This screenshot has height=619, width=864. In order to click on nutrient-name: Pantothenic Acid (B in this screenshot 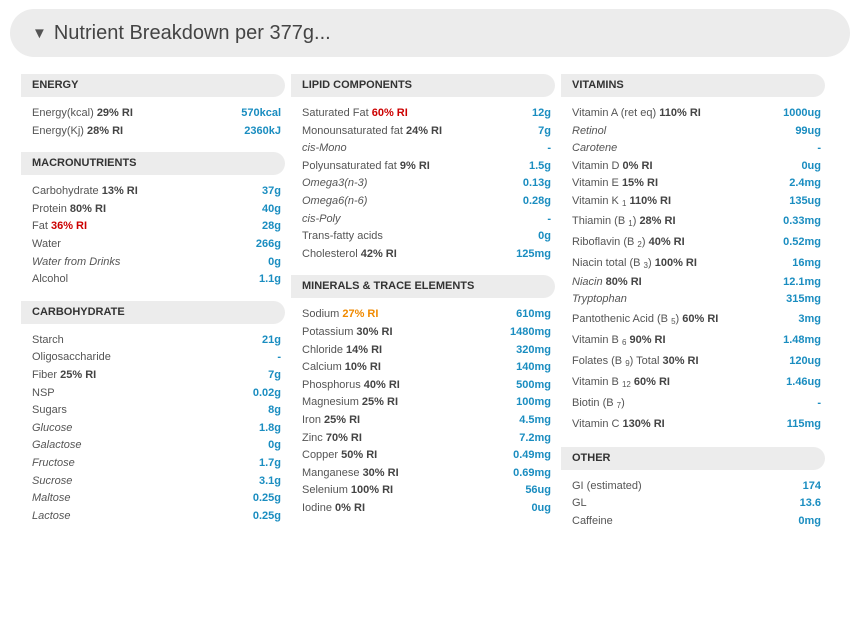, I will do `click(620, 318)`.